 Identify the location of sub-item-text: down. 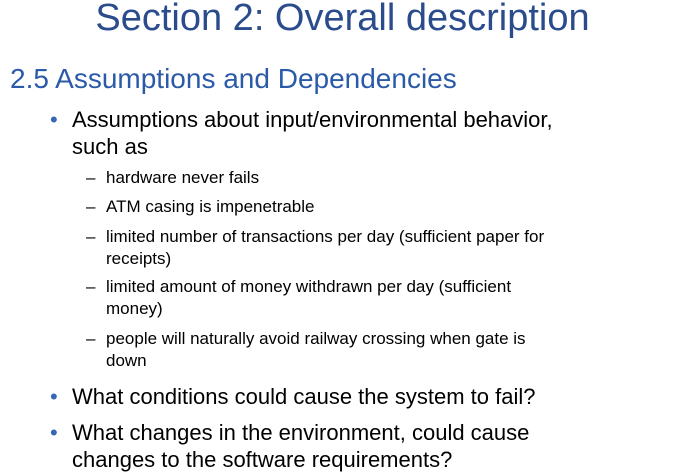
(126, 360).